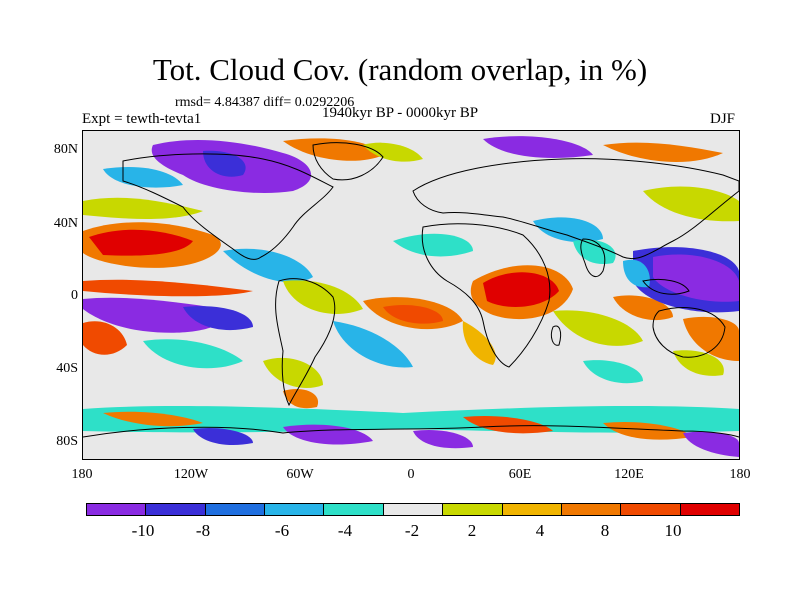 Image resolution: width=800 pixels, height=600 pixels. Describe the element at coordinates (67, 368) in the screenshot. I see `lat-tick-40S: 40S` at that location.